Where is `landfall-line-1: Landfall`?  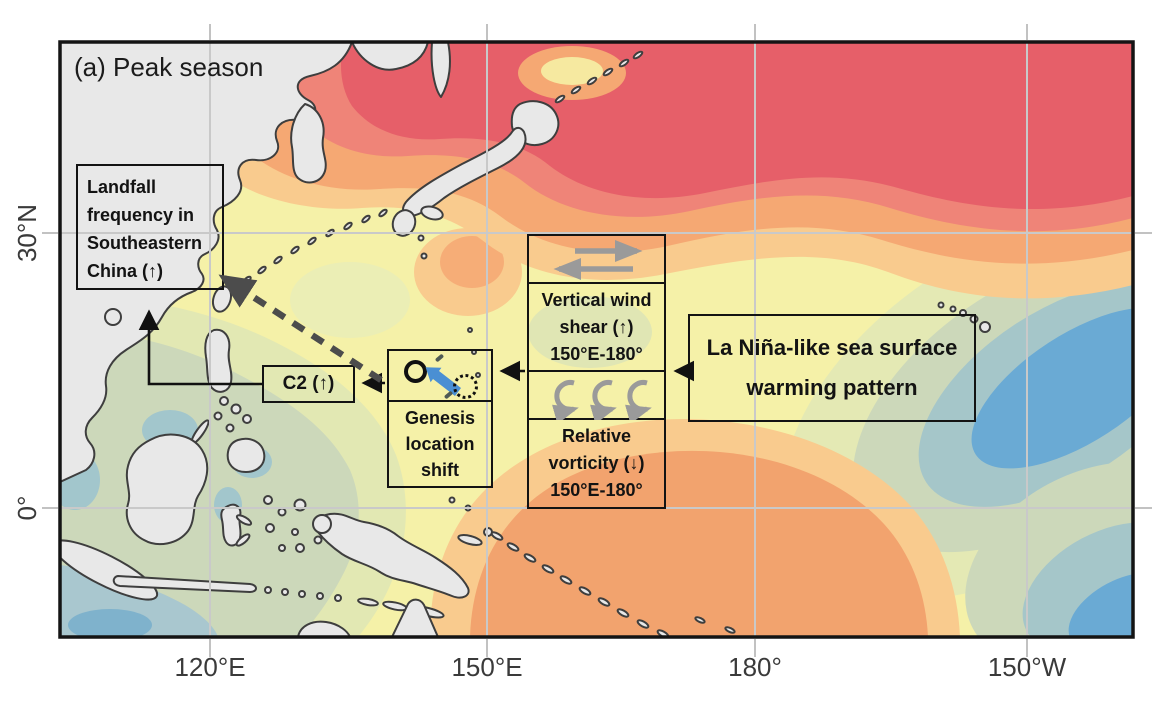 landfall-line-1: Landfall is located at coordinates (122, 187).